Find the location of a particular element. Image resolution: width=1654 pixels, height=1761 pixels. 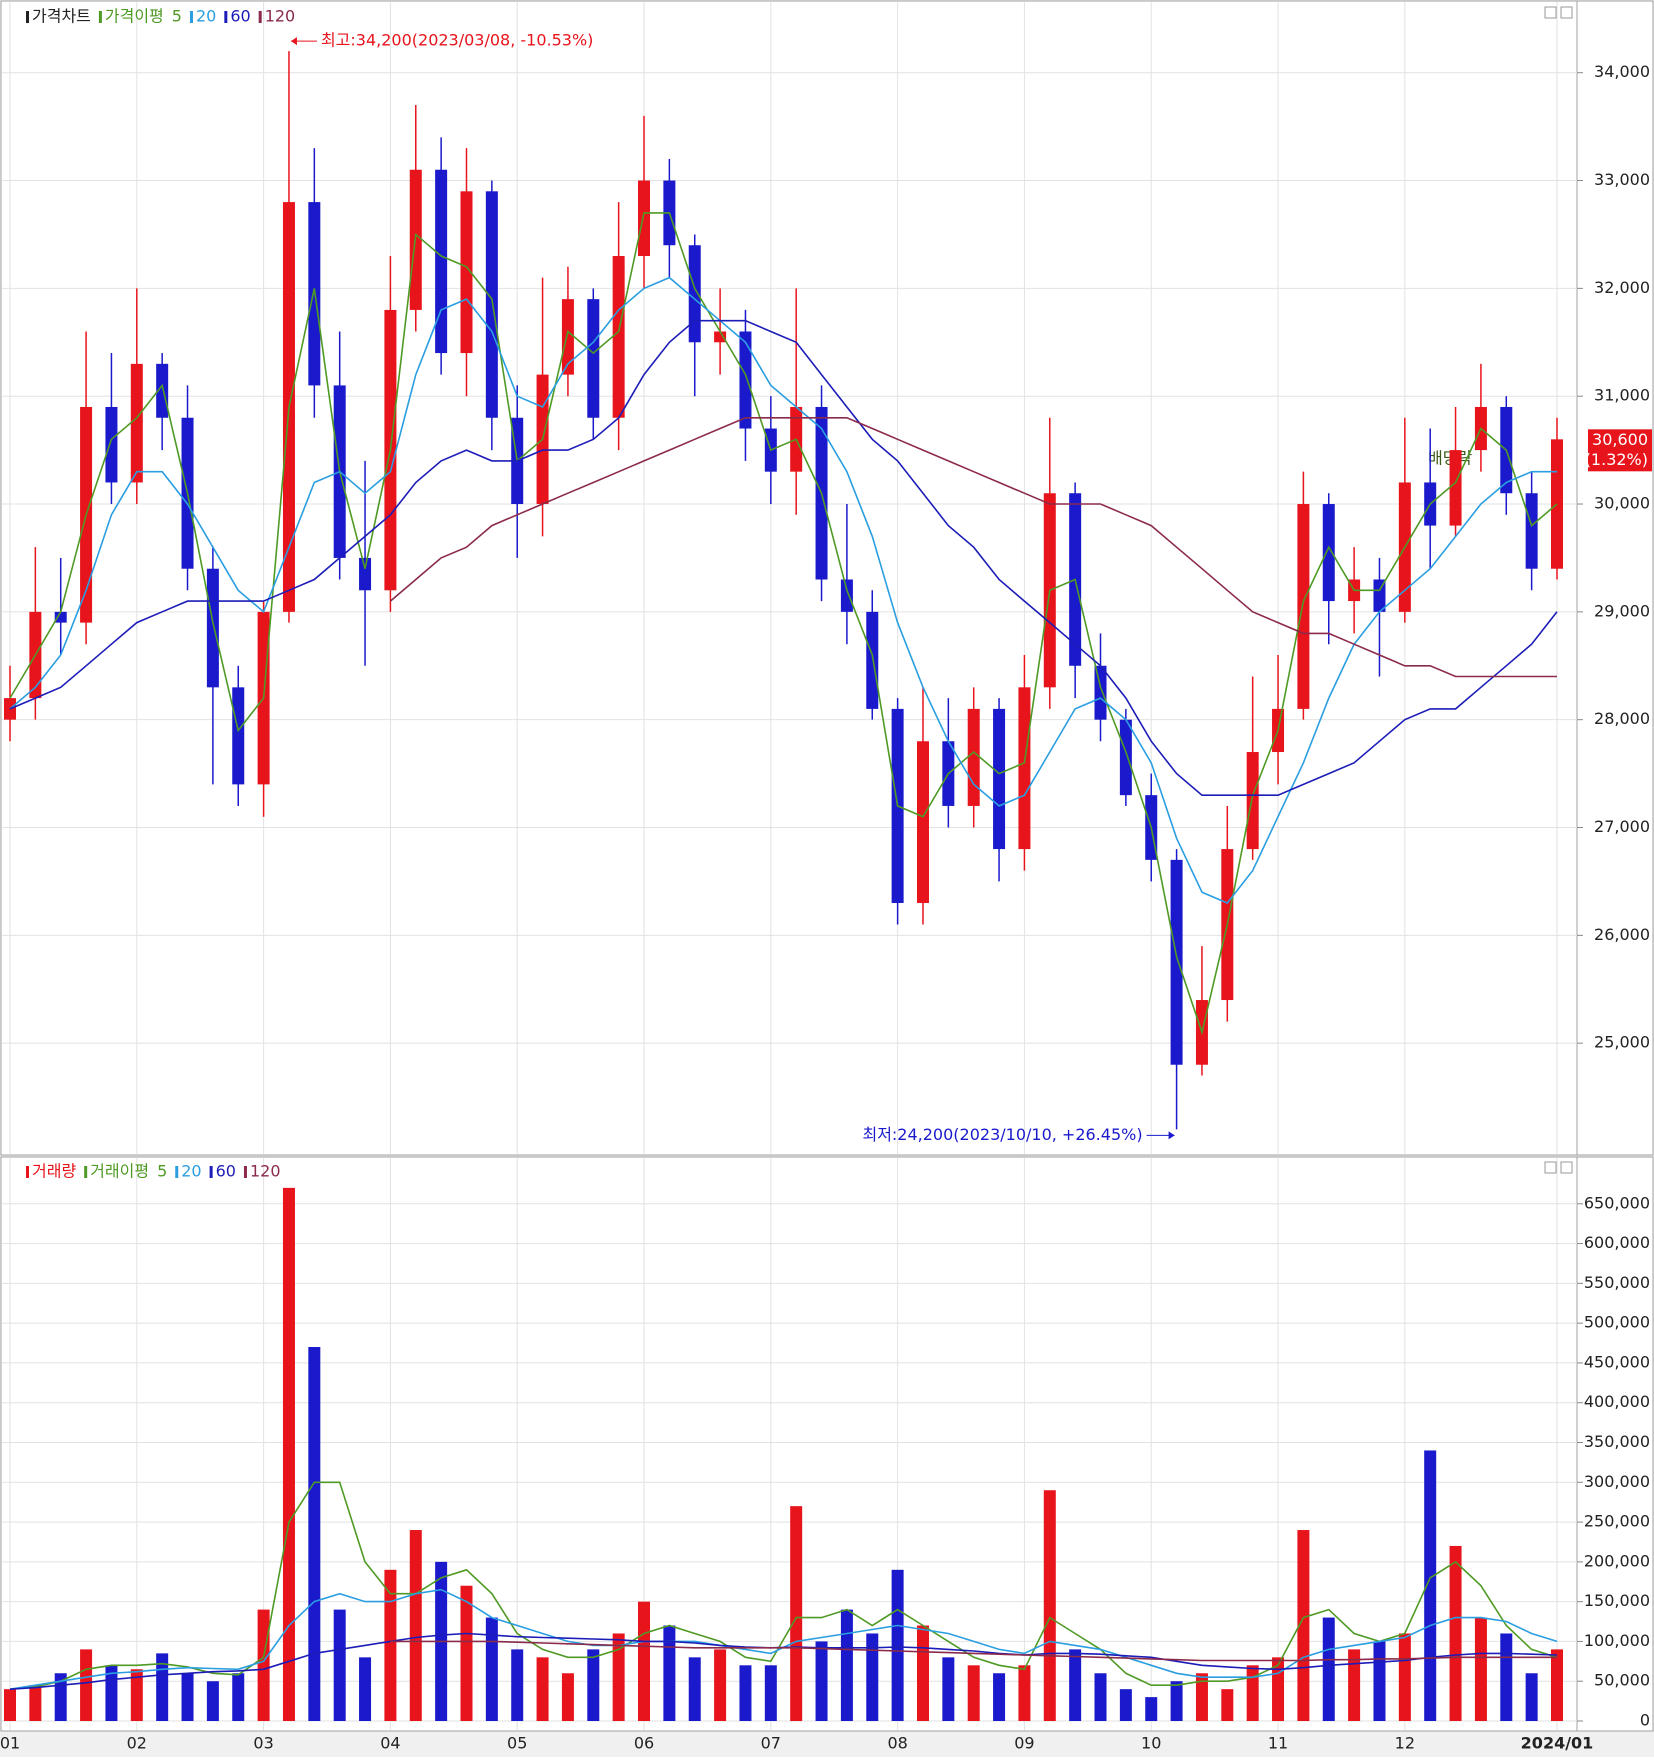

y-tick-label: 31,000 is located at coordinates (1622, 395).